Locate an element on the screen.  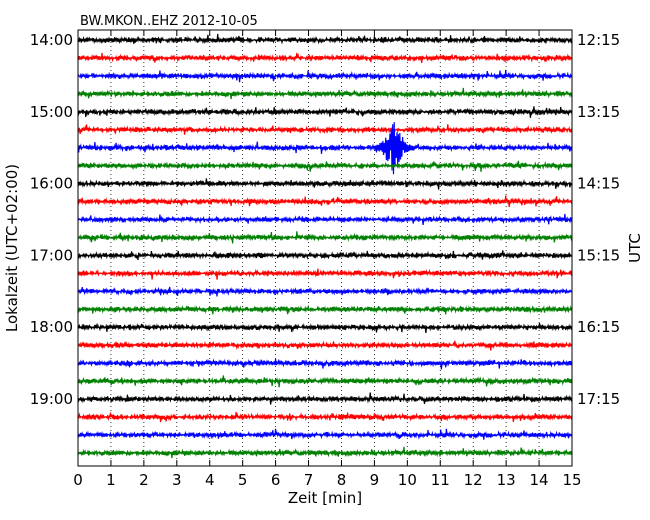
left-axis-label: Lokalzeit (UTC+02:00) is located at coordinates (12, 248).